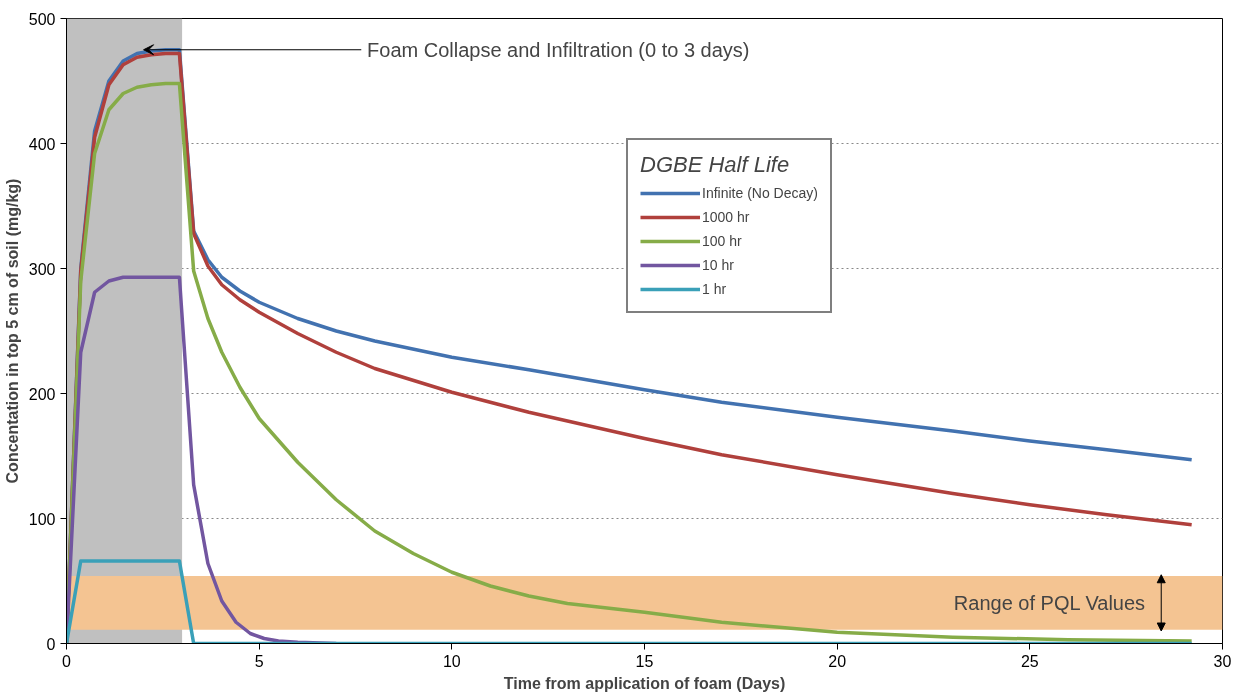  Describe the element at coordinates (1049, 602) in the screenshot. I see `band-label: Range of PQL Values` at that location.